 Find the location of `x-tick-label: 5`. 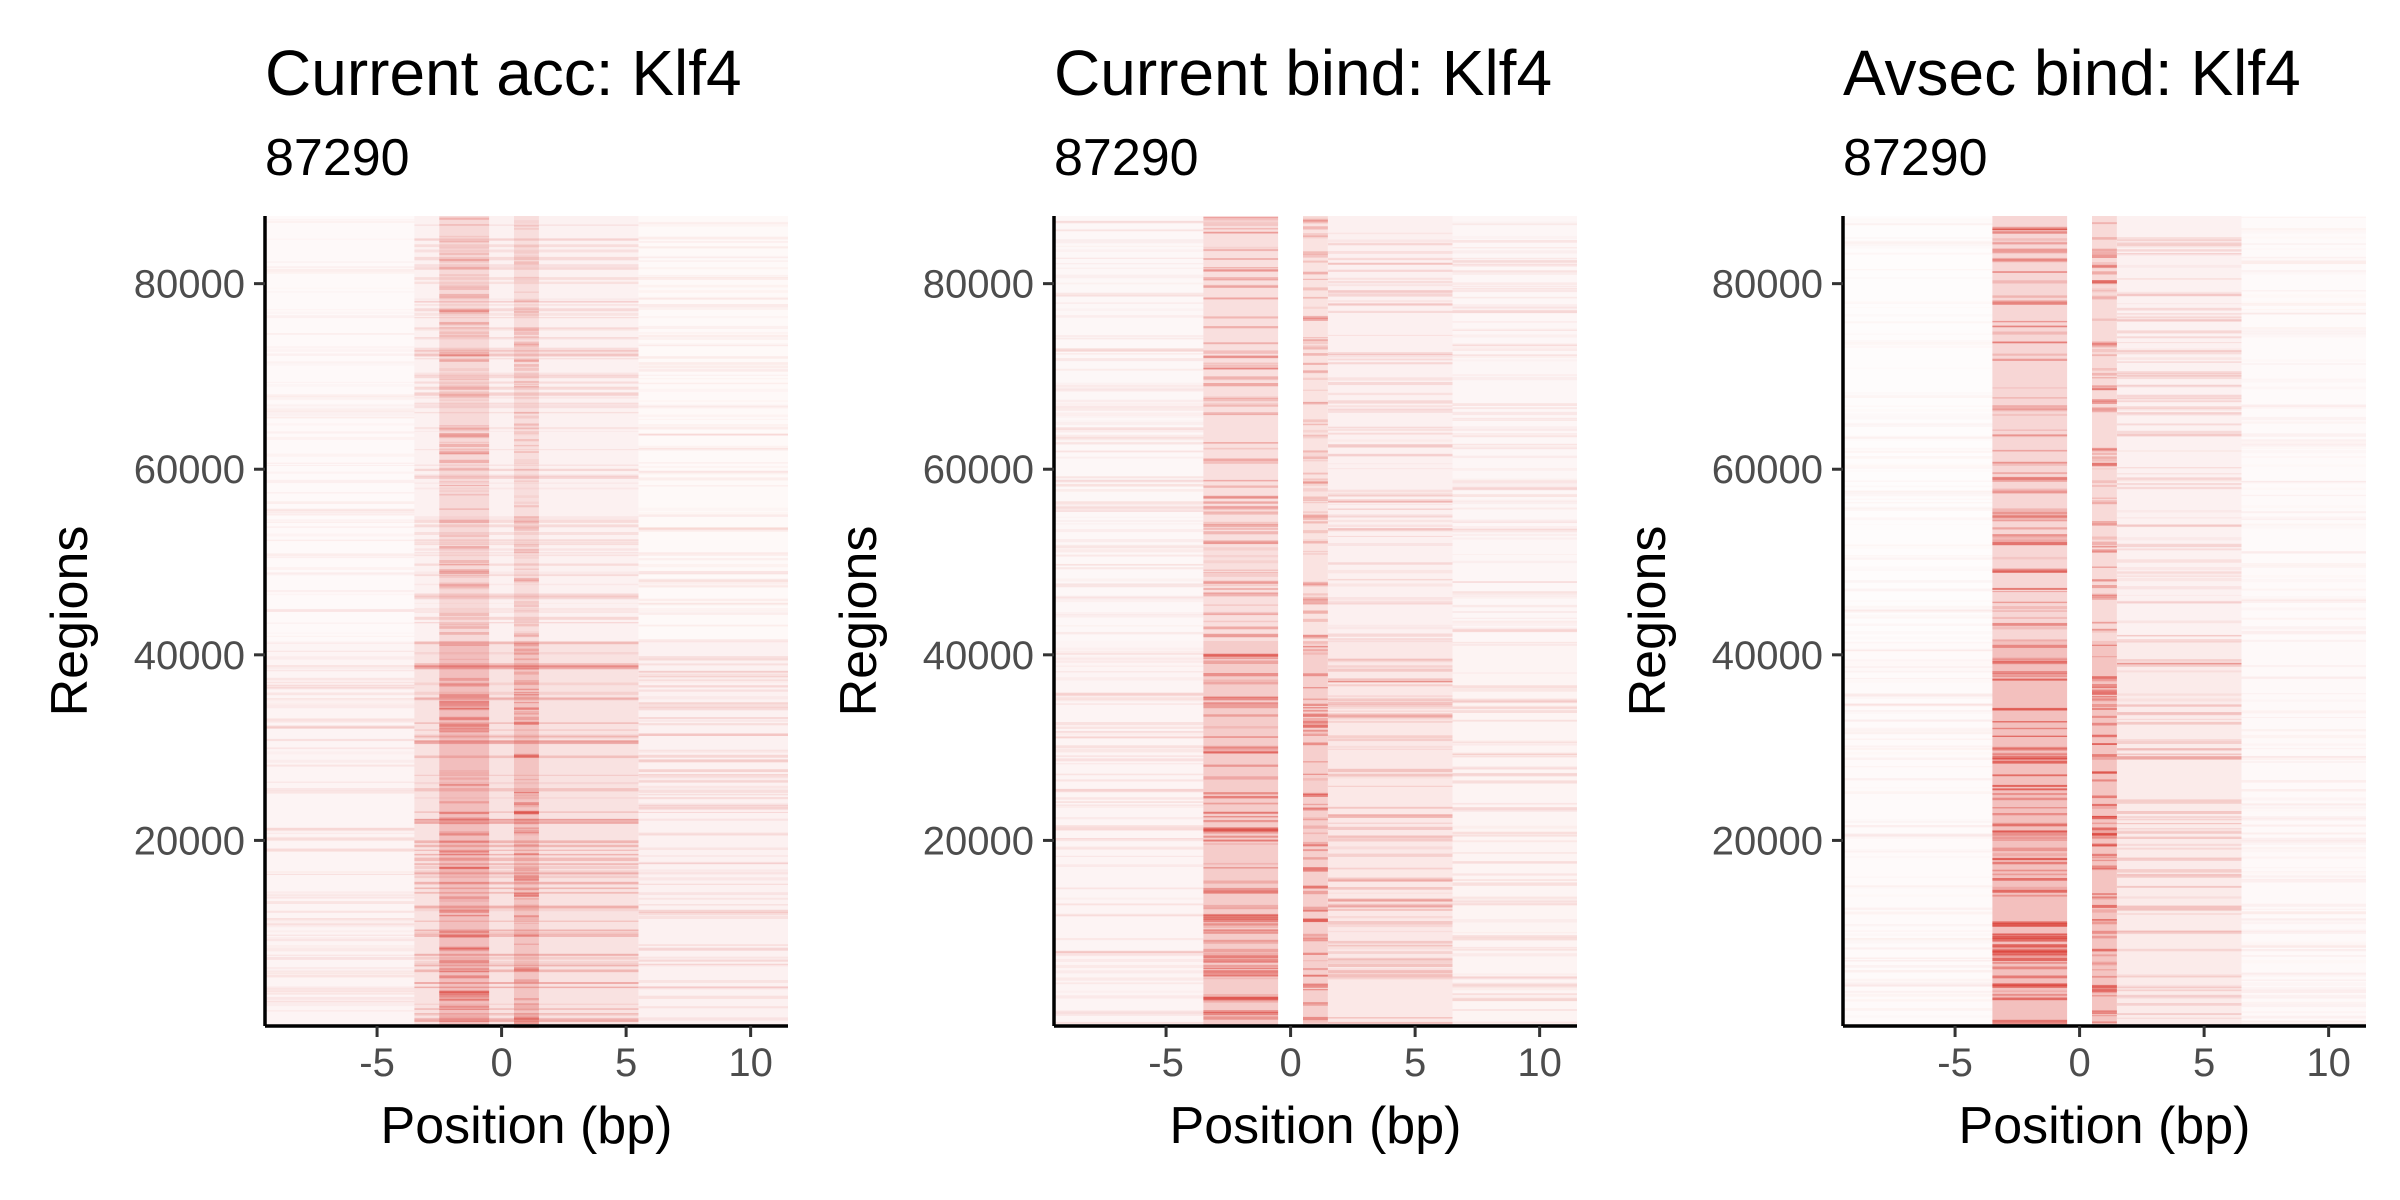

x-tick-label: 5 is located at coordinates (626, 1063).